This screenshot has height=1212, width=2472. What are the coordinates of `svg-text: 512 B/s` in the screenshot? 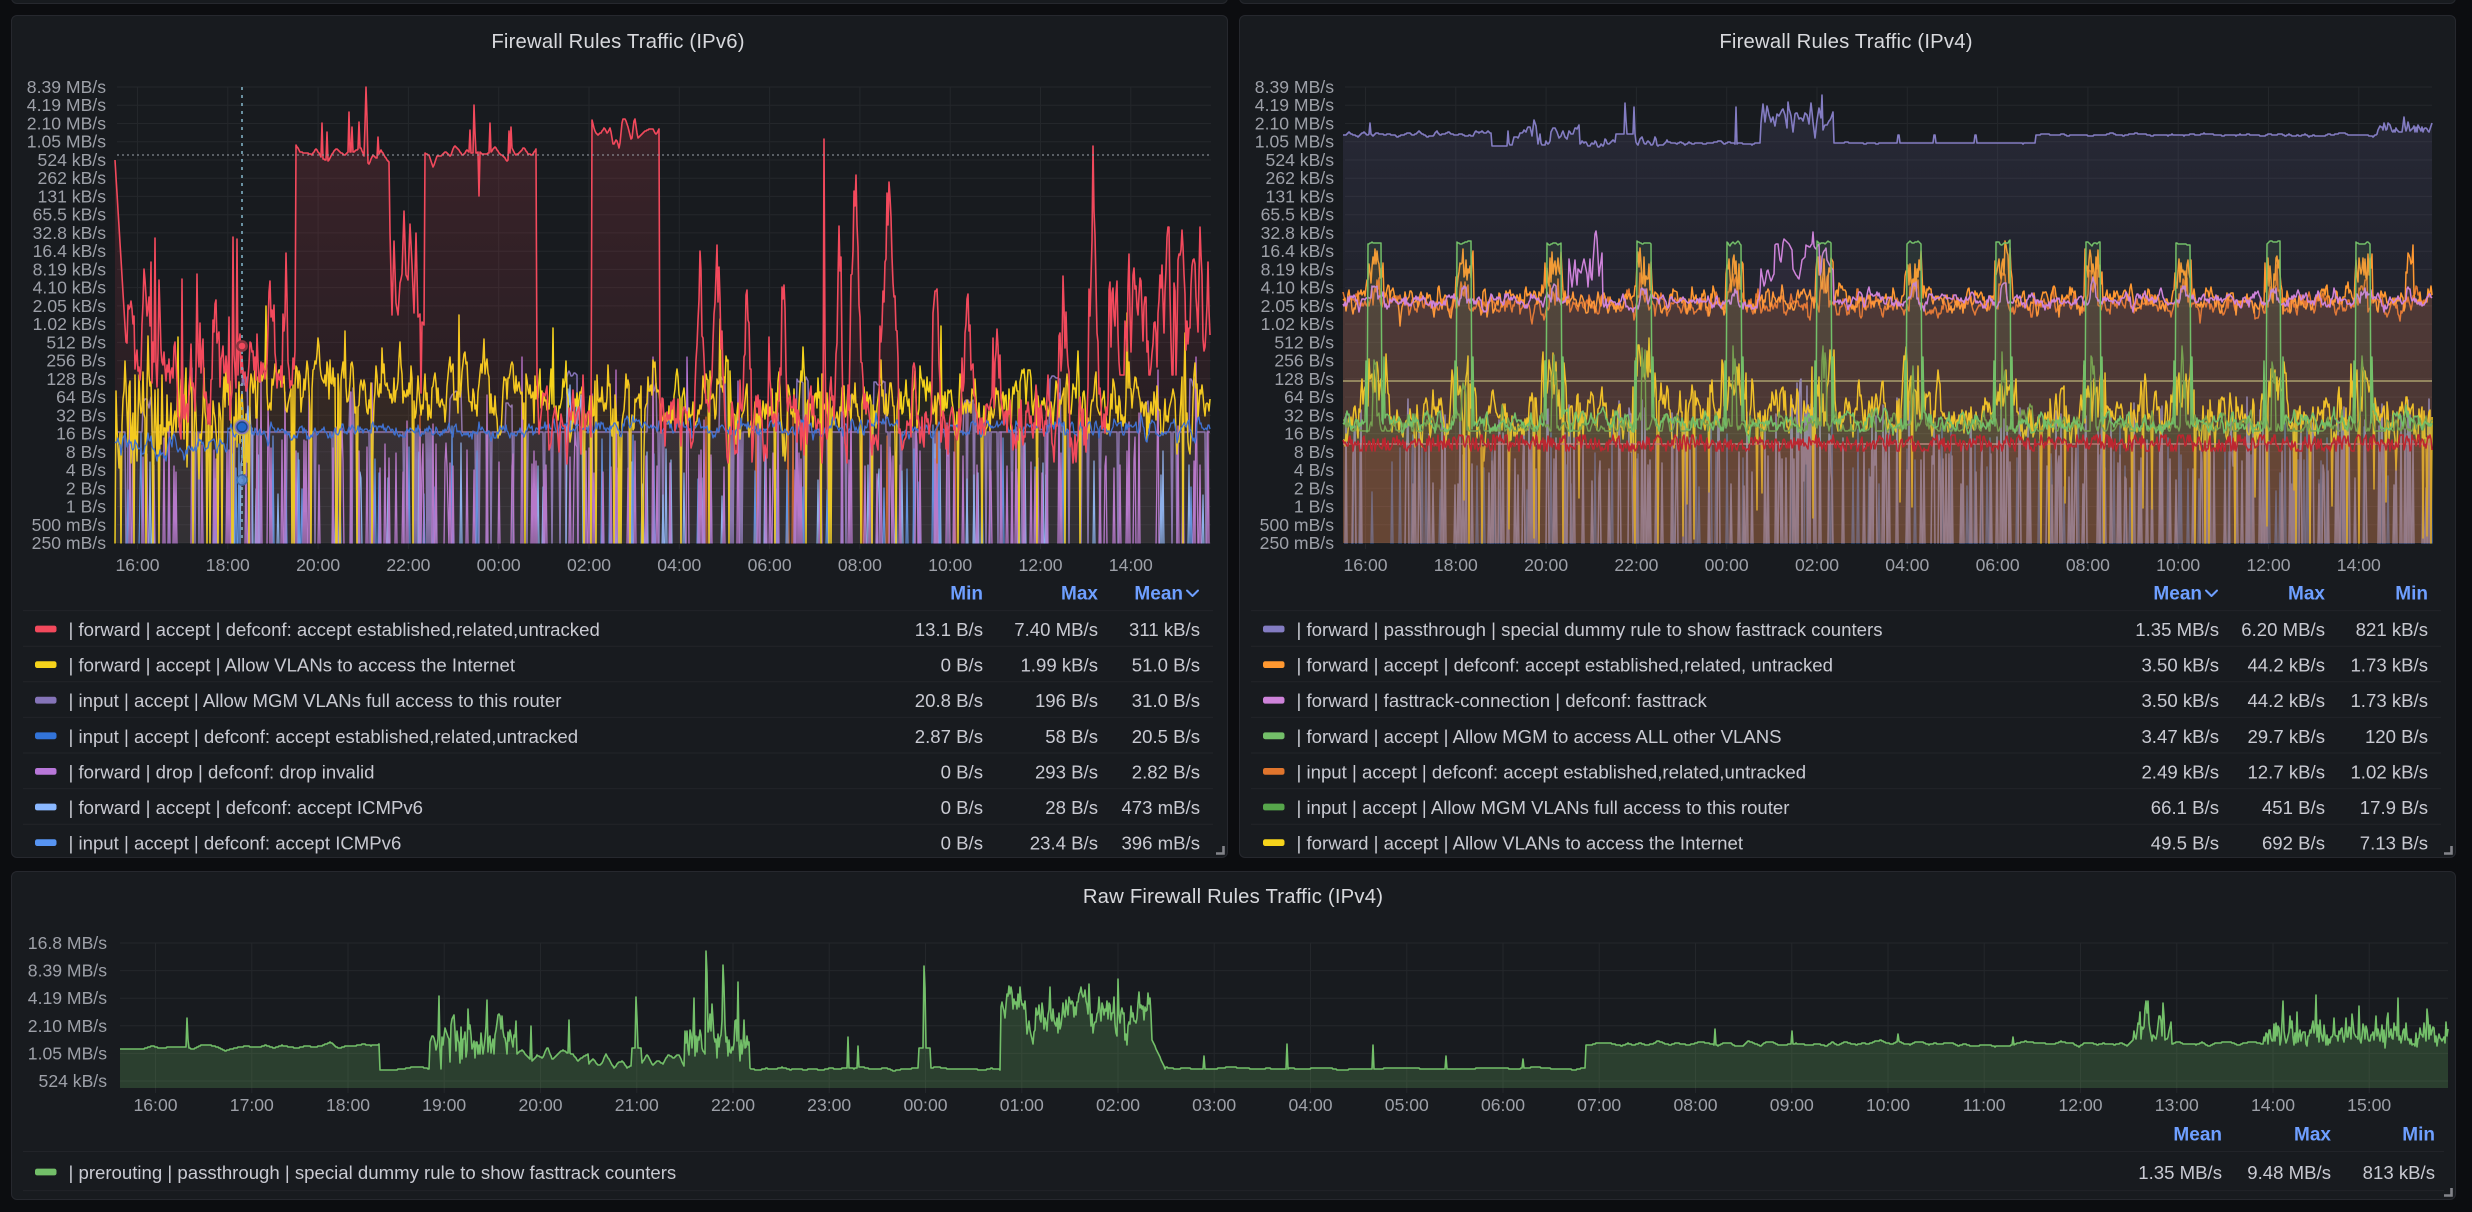 It's located at (76, 342).